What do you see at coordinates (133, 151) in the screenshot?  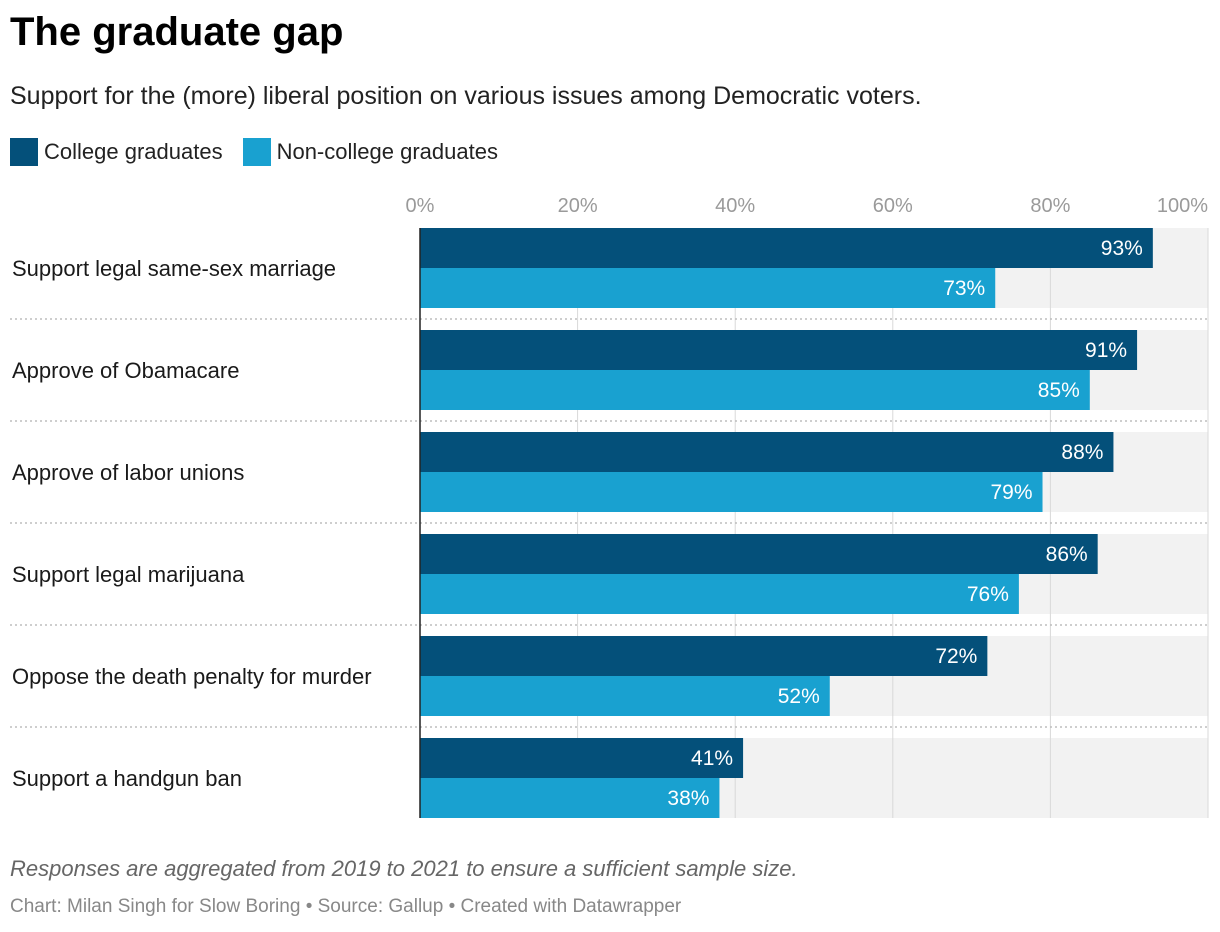 I see `legend-label-college: College graduates` at bounding box center [133, 151].